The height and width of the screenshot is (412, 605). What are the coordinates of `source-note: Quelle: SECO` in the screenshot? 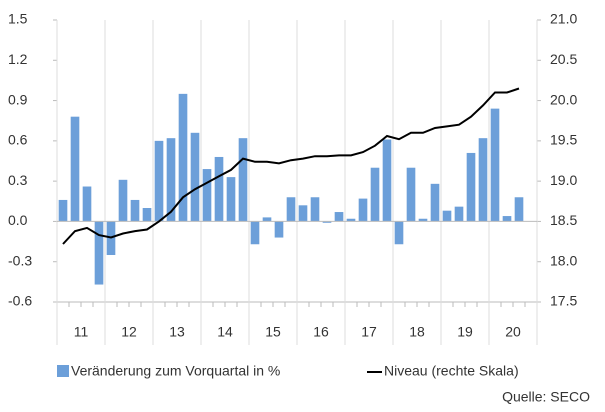 It's located at (546, 397).